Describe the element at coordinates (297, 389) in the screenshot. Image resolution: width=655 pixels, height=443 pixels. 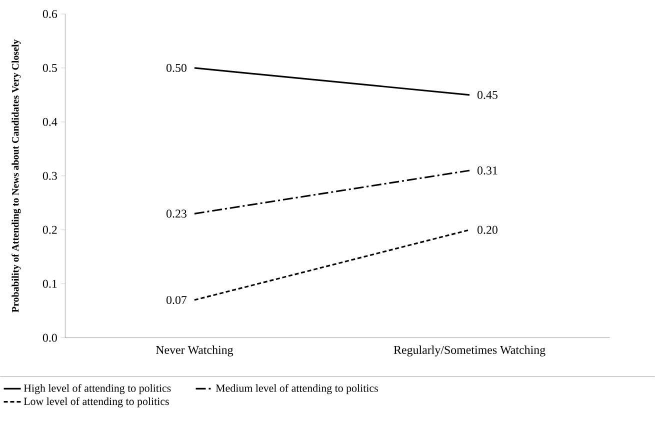
I see `legend-label: Medium level of attending to politics` at that location.